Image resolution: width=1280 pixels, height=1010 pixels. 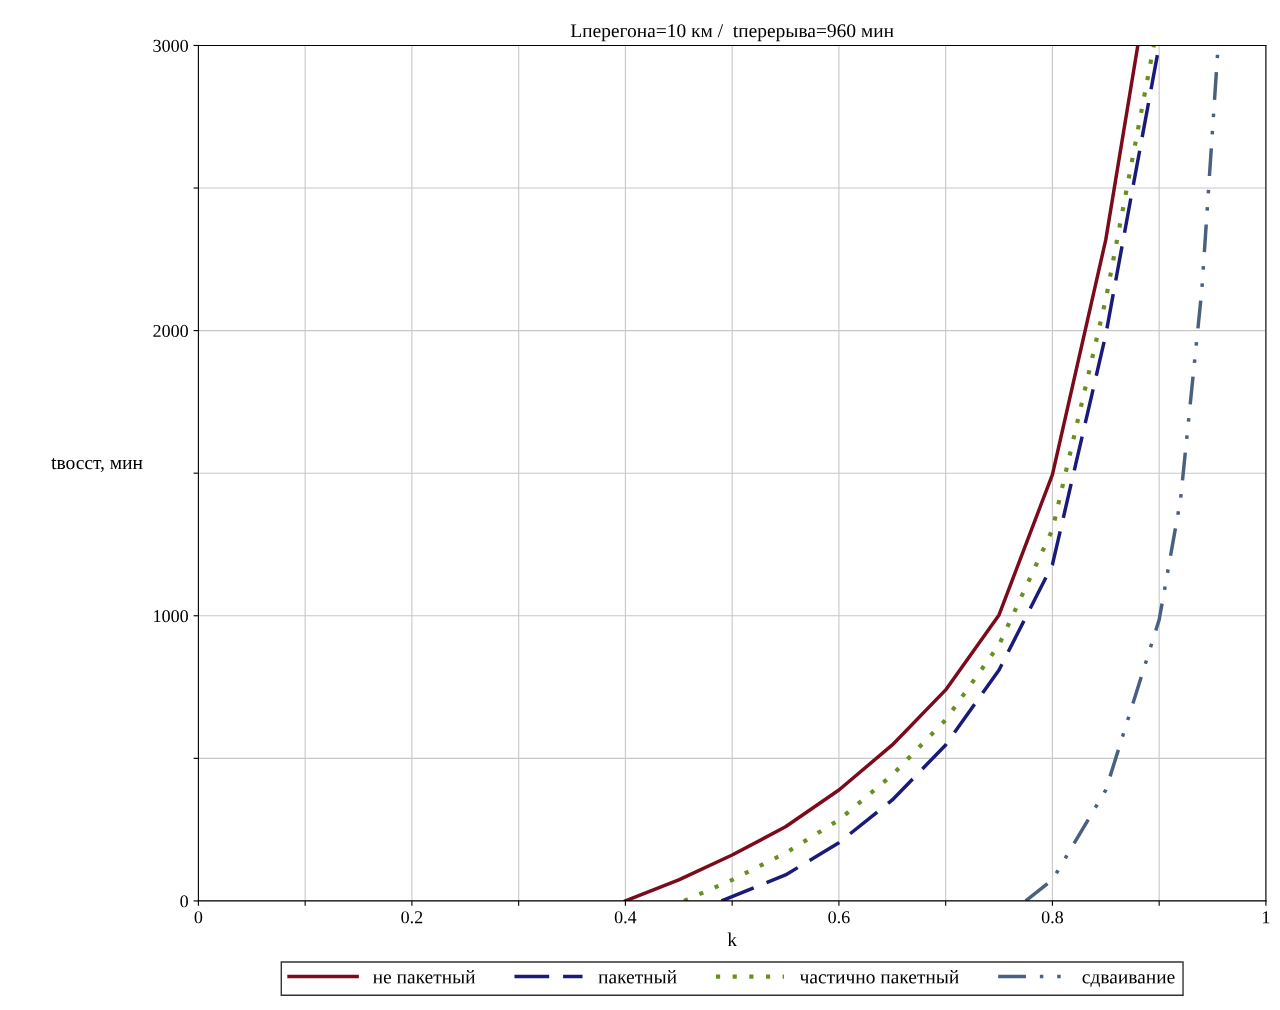 I want to click on x-tick-label: 0.4, so click(x=625, y=917).